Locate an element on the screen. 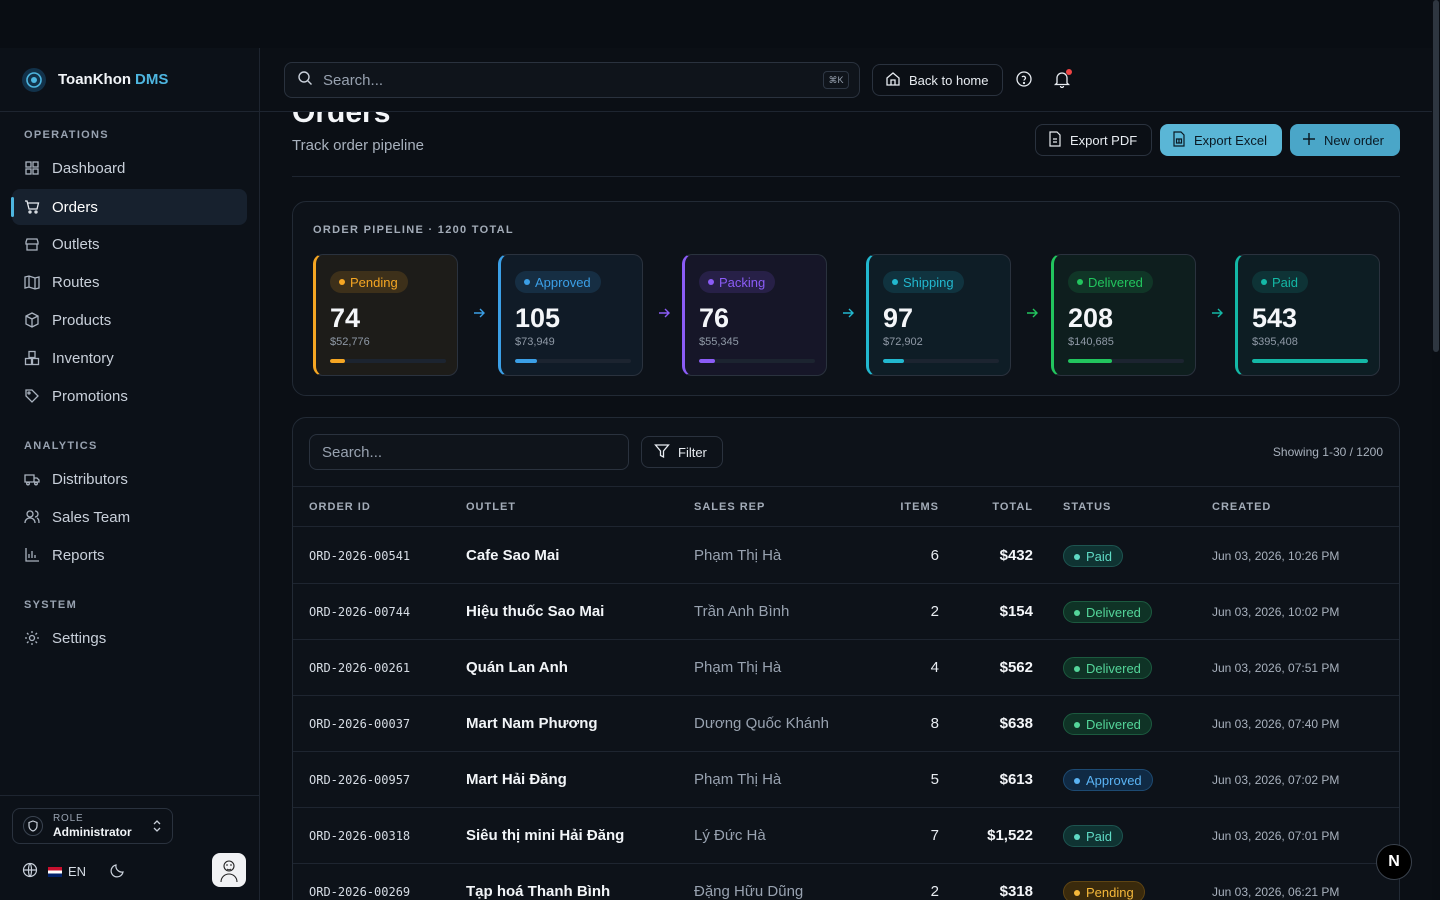 The image size is (1440, 900). outlet-name: Quán Lan Anh is located at coordinates (517, 667).